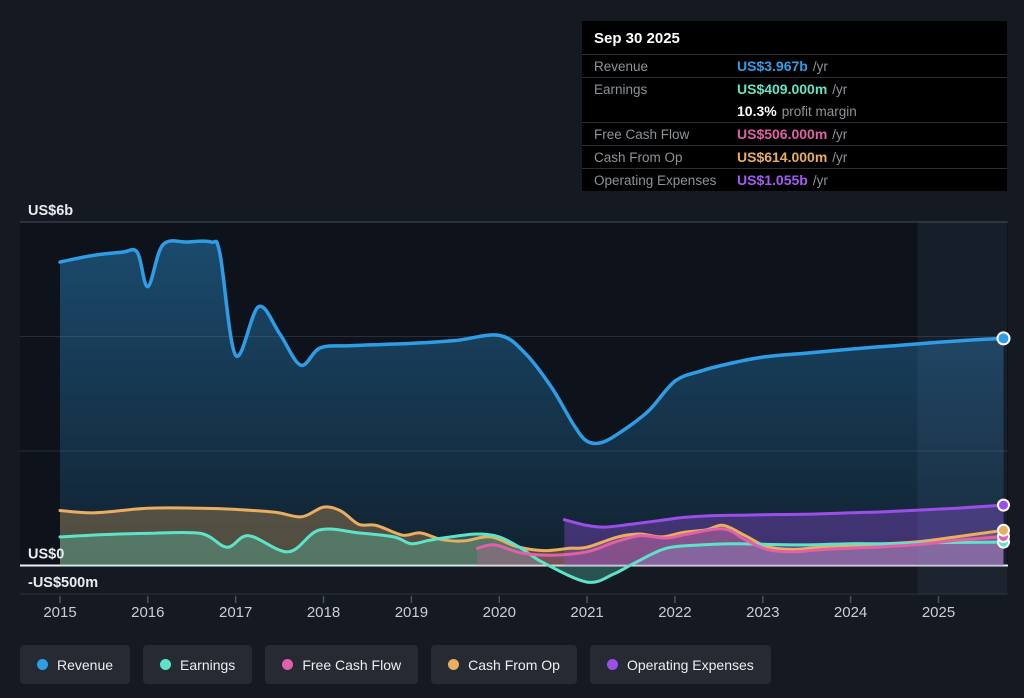  Describe the element at coordinates (46, 555) in the screenshot. I see `y-label-0: US$0` at that location.